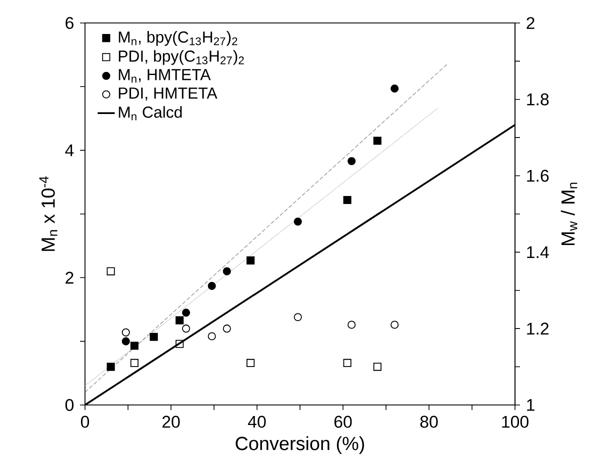  Describe the element at coordinates (569, 214) in the screenshot. I see `y2-axis-title: M$_{w}$ / M$_{n}$` at that location.